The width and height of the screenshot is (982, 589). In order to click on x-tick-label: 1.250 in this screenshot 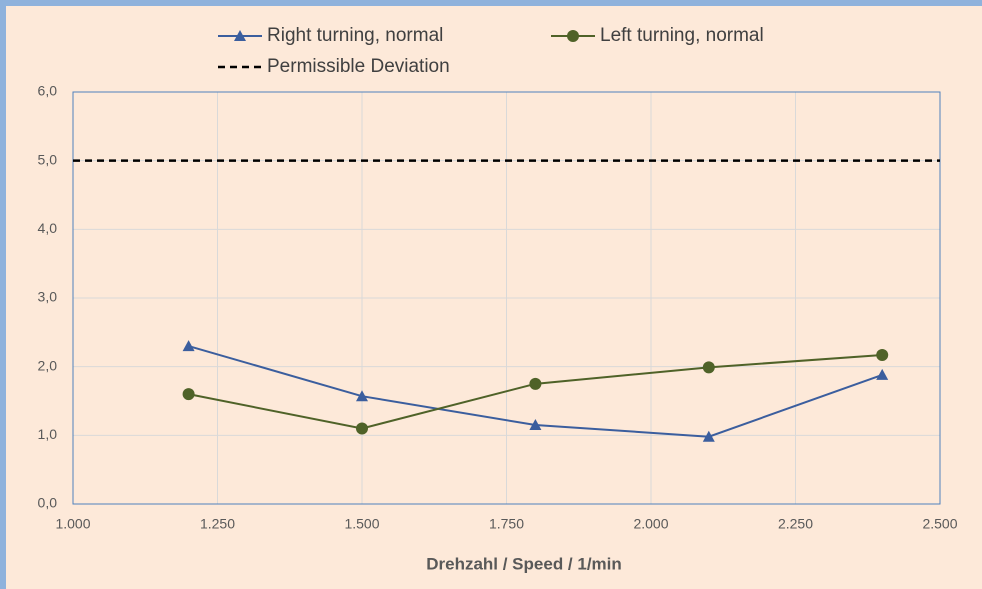, I will do `click(217, 524)`.